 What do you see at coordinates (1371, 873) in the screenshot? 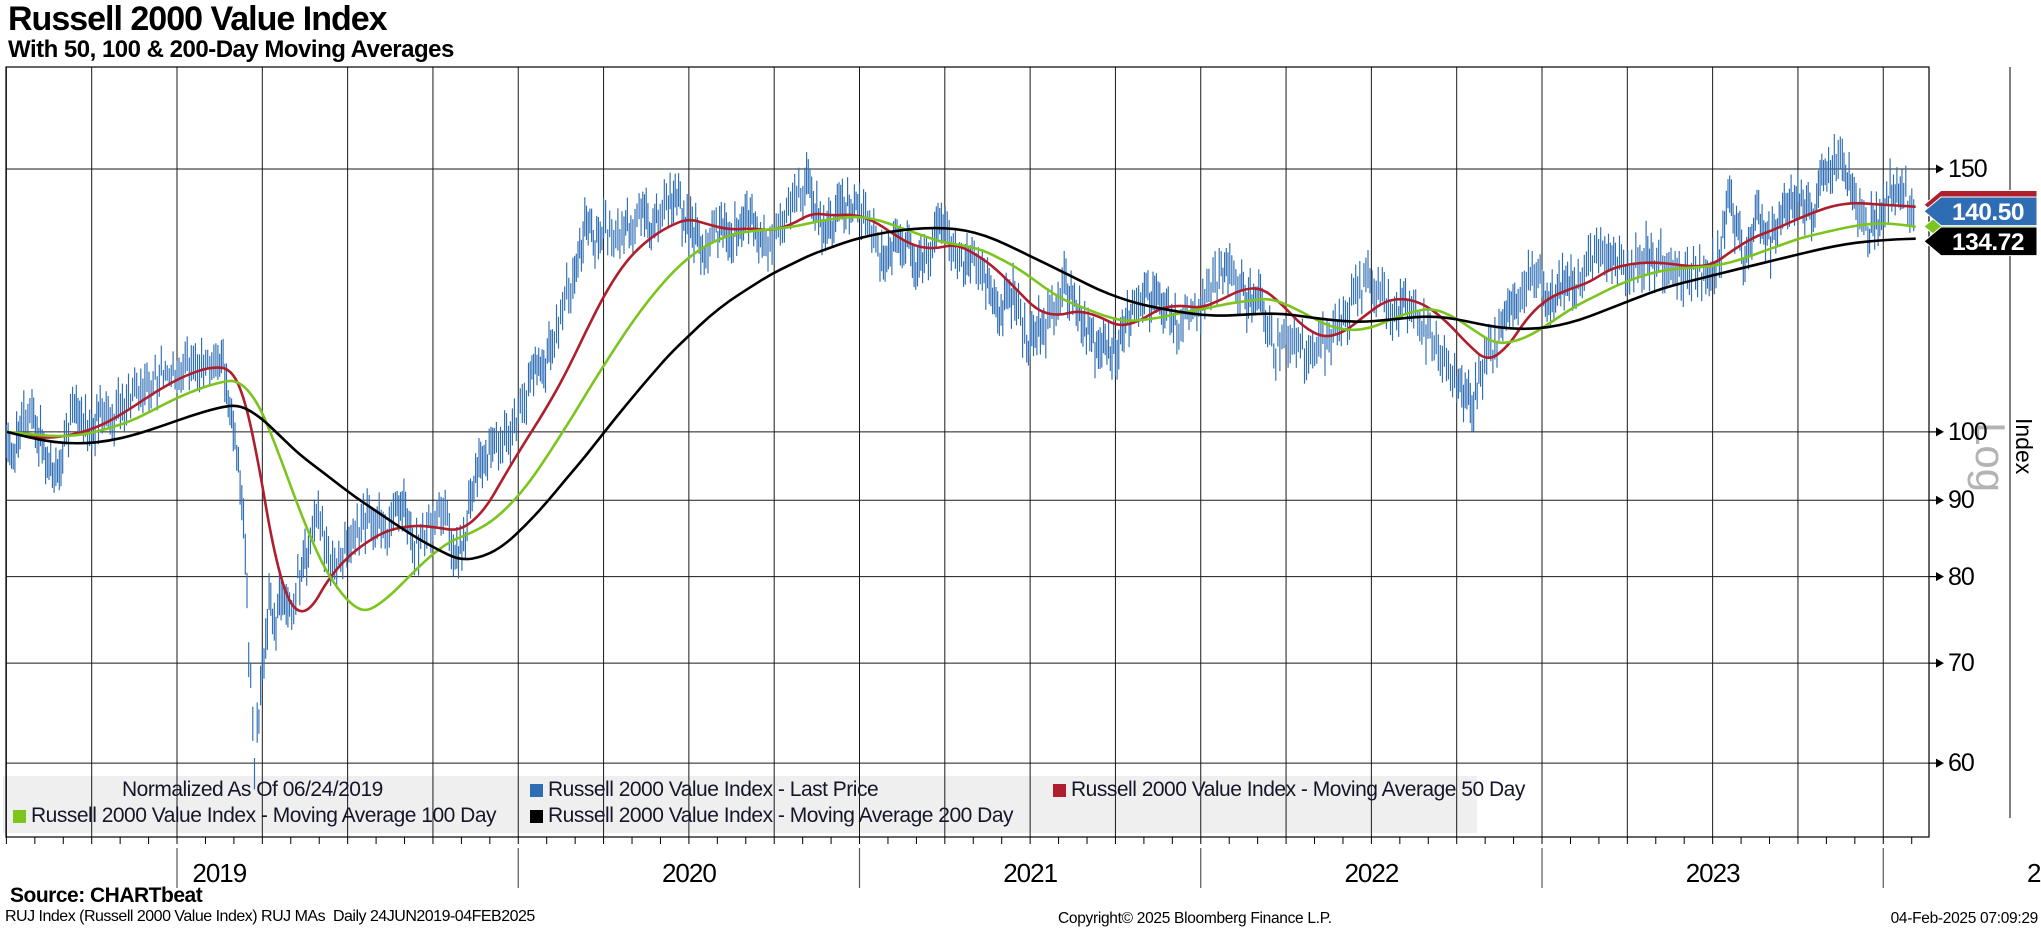
I see `x-axis-year-2022: 2022` at bounding box center [1371, 873].